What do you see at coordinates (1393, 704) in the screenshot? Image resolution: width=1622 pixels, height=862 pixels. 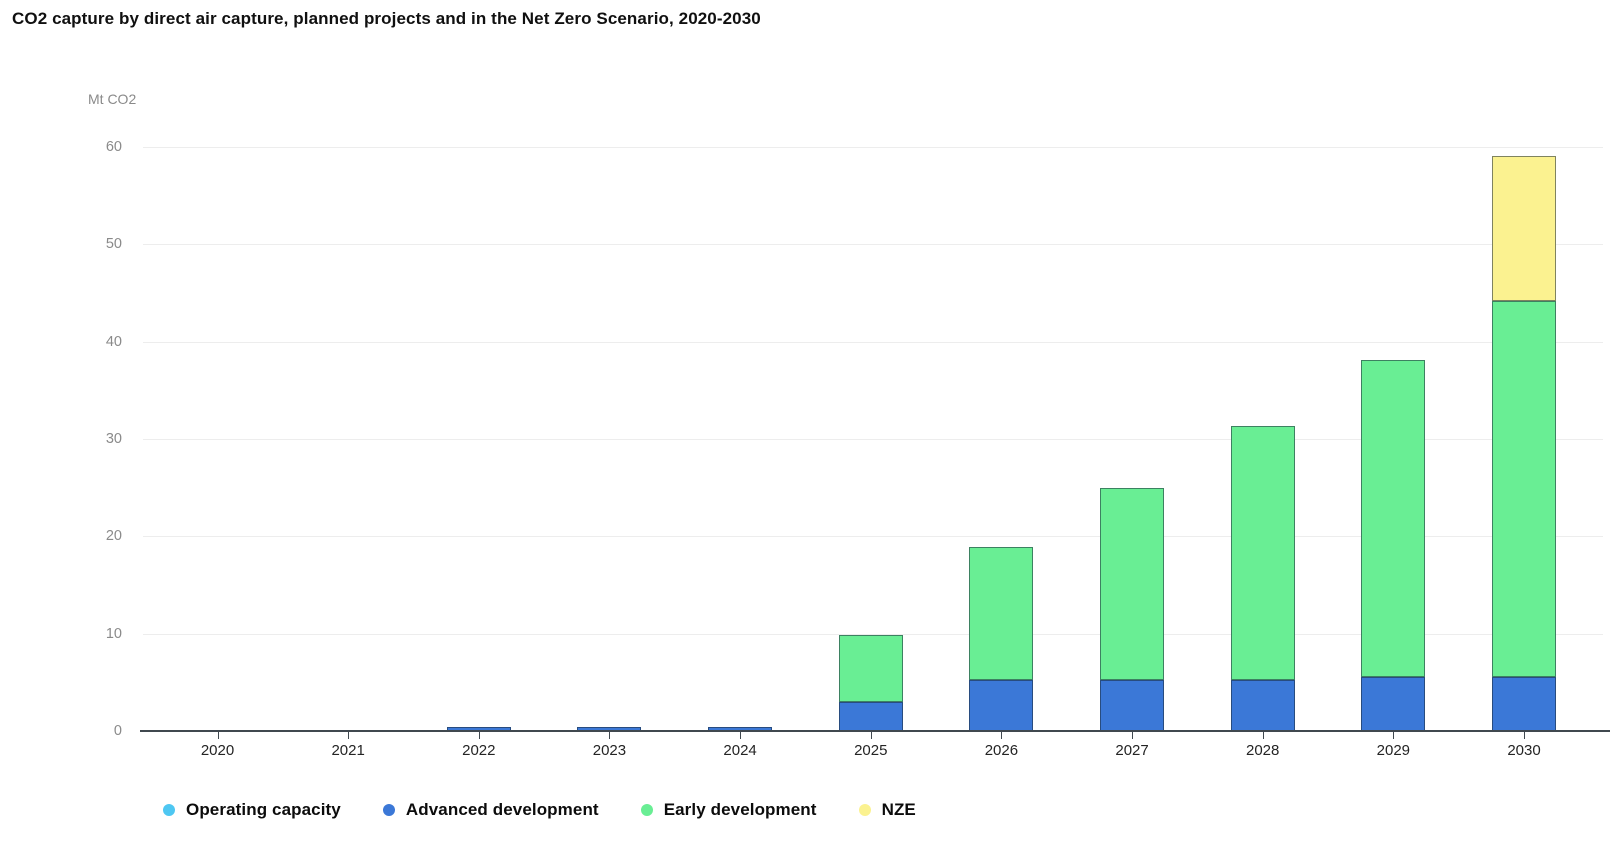 I see `bar-2029-advanced-development` at bounding box center [1393, 704].